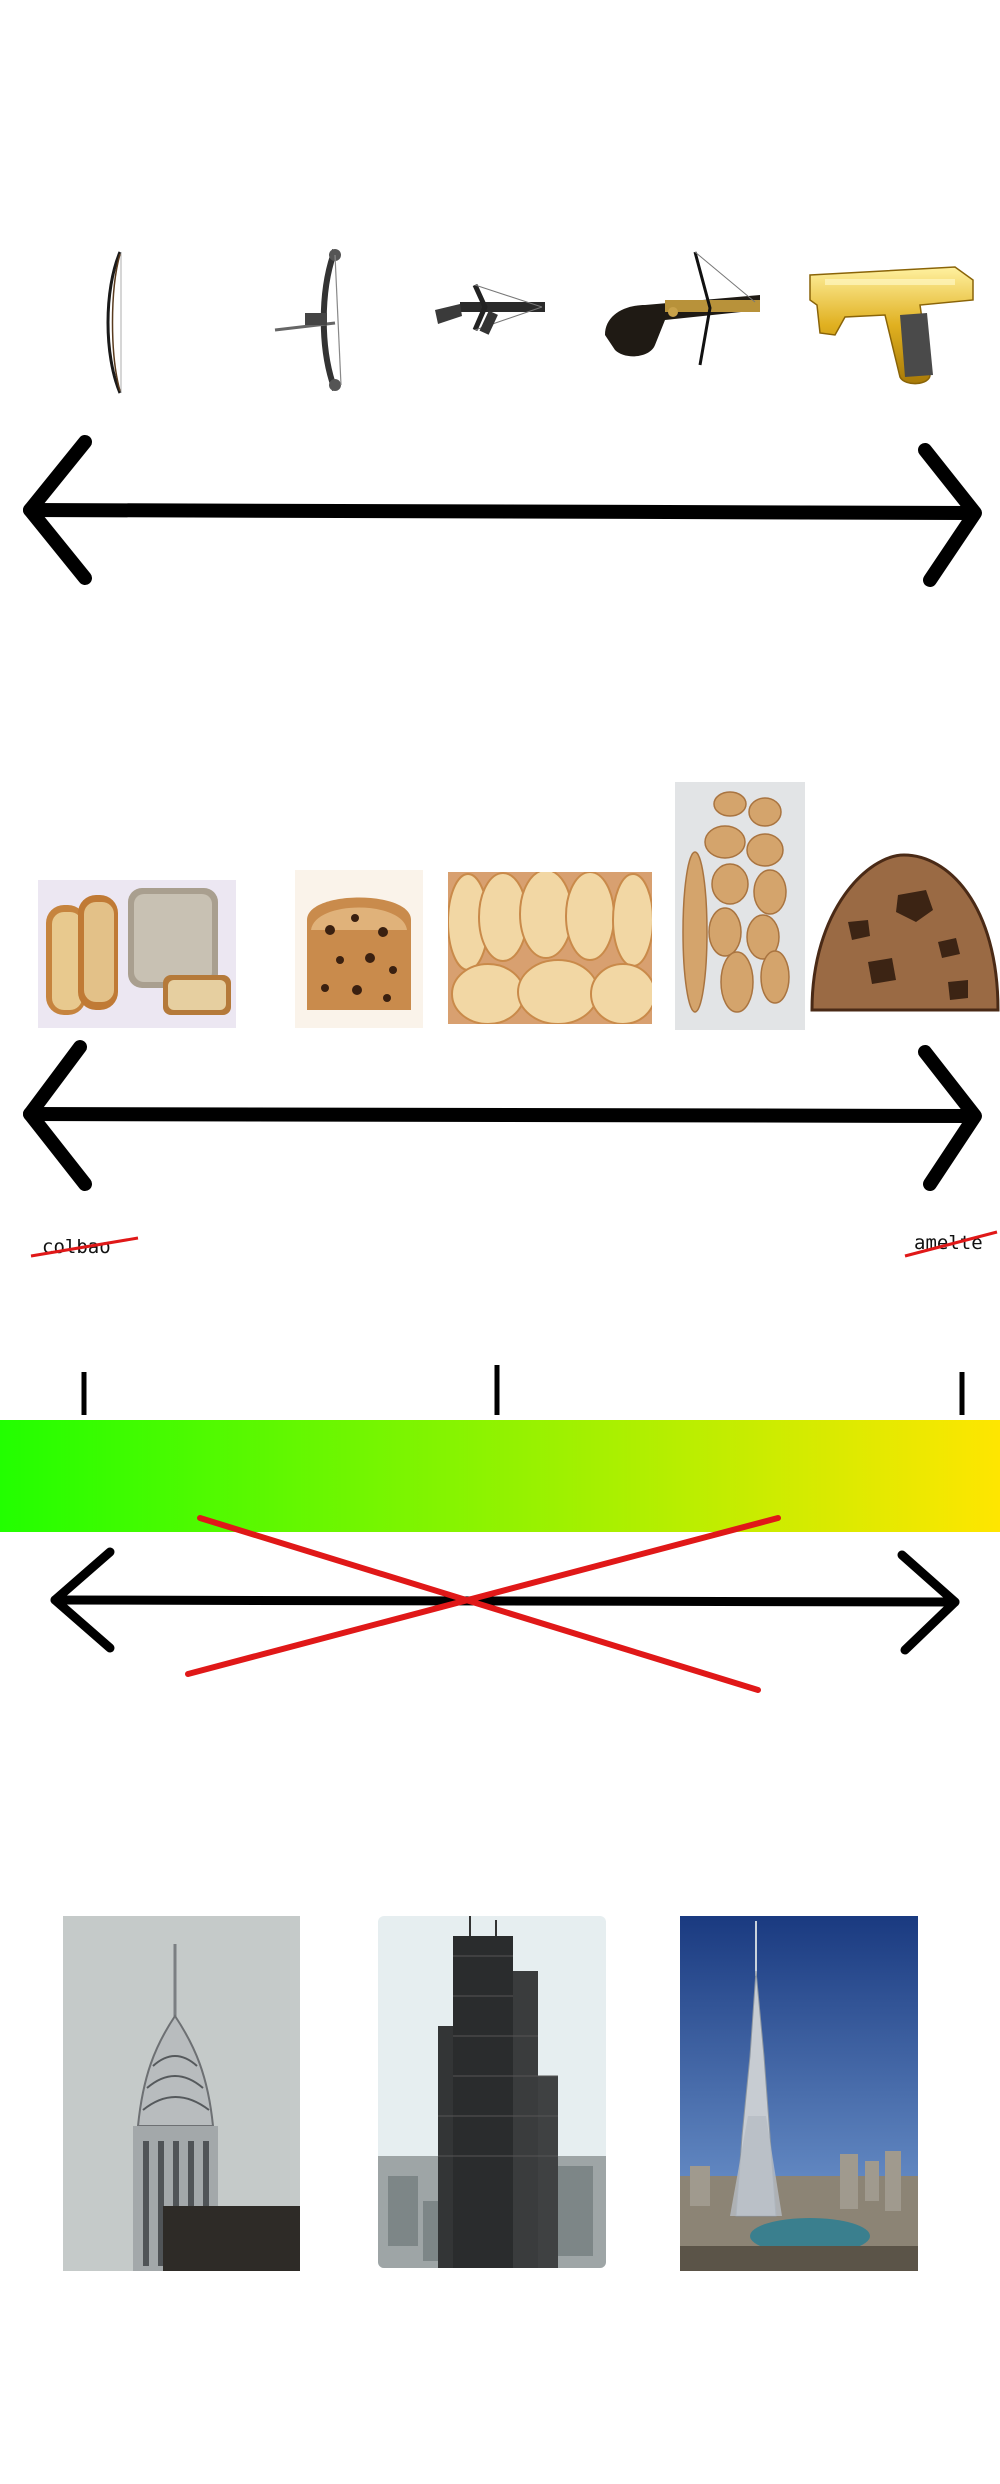 Image resolution: width=1000 pixels, height=2484 pixels. I want to click on gradient-scale, so click(500, 1529).